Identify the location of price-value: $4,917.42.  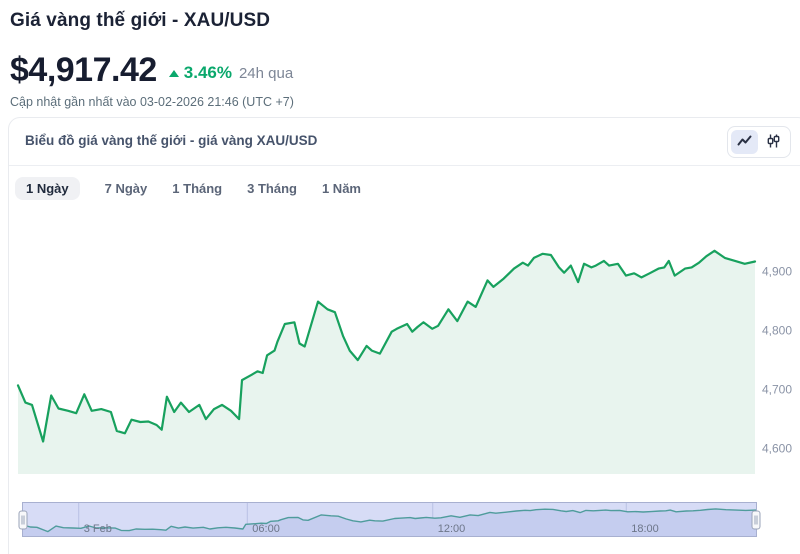
(83, 70).